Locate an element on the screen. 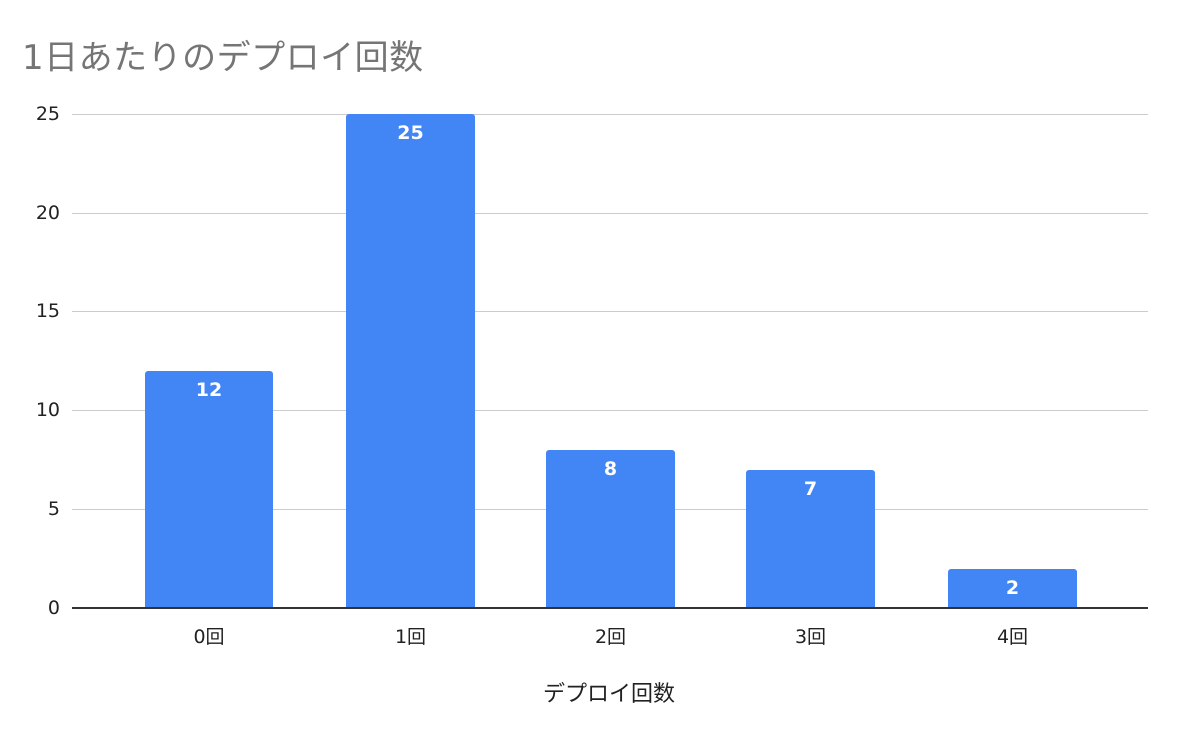 Image resolution: width=1178 pixels, height=738 pixels. y-tick-25: 25 is located at coordinates (47, 114).